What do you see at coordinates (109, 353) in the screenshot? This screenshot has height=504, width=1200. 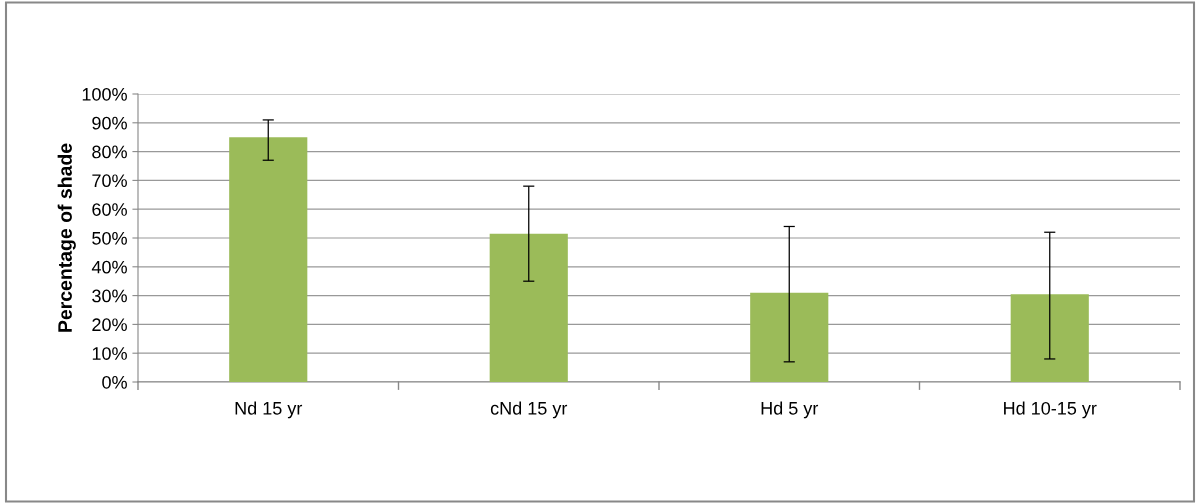 I see `y-tick-label: 10%` at bounding box center [109, 353].